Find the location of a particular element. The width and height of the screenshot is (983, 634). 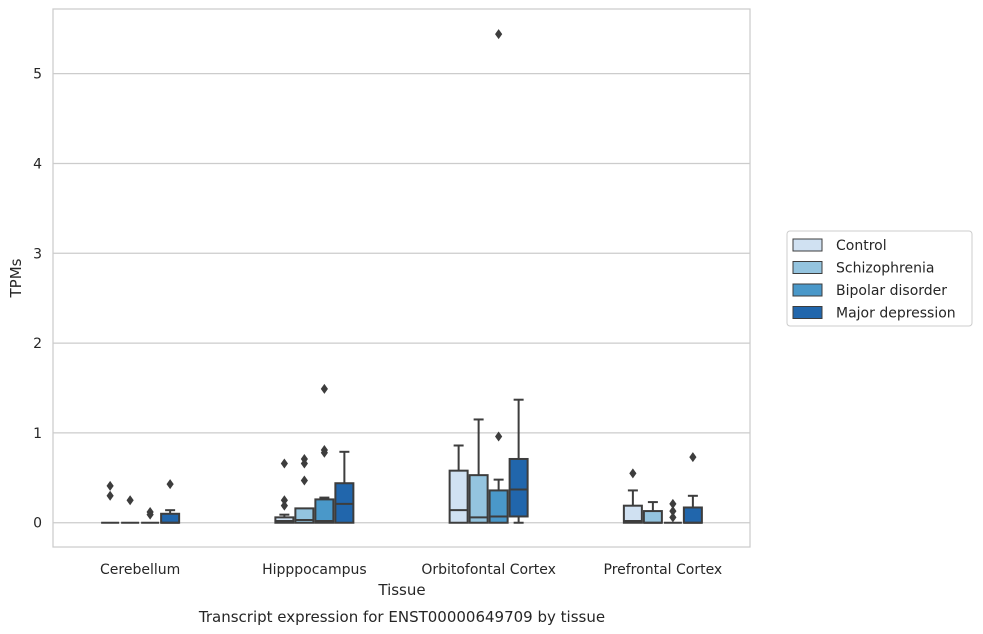

y-tick-label: 2 is located at coordinates (37, 344).